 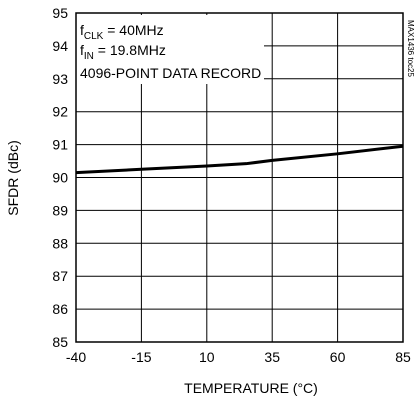 I want to click on x-tick-label: 35, so click(x=272, y=357).